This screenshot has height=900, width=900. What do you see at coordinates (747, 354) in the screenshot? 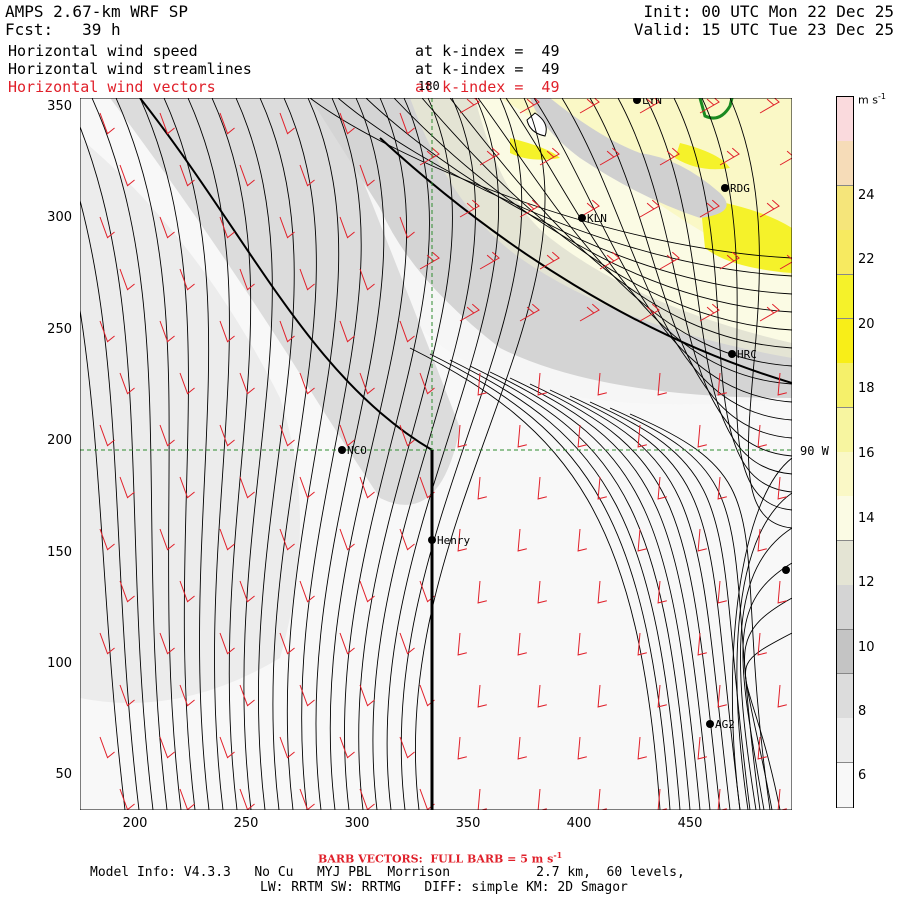
I see `station-label: HRC` at bounding box center [747, 354].